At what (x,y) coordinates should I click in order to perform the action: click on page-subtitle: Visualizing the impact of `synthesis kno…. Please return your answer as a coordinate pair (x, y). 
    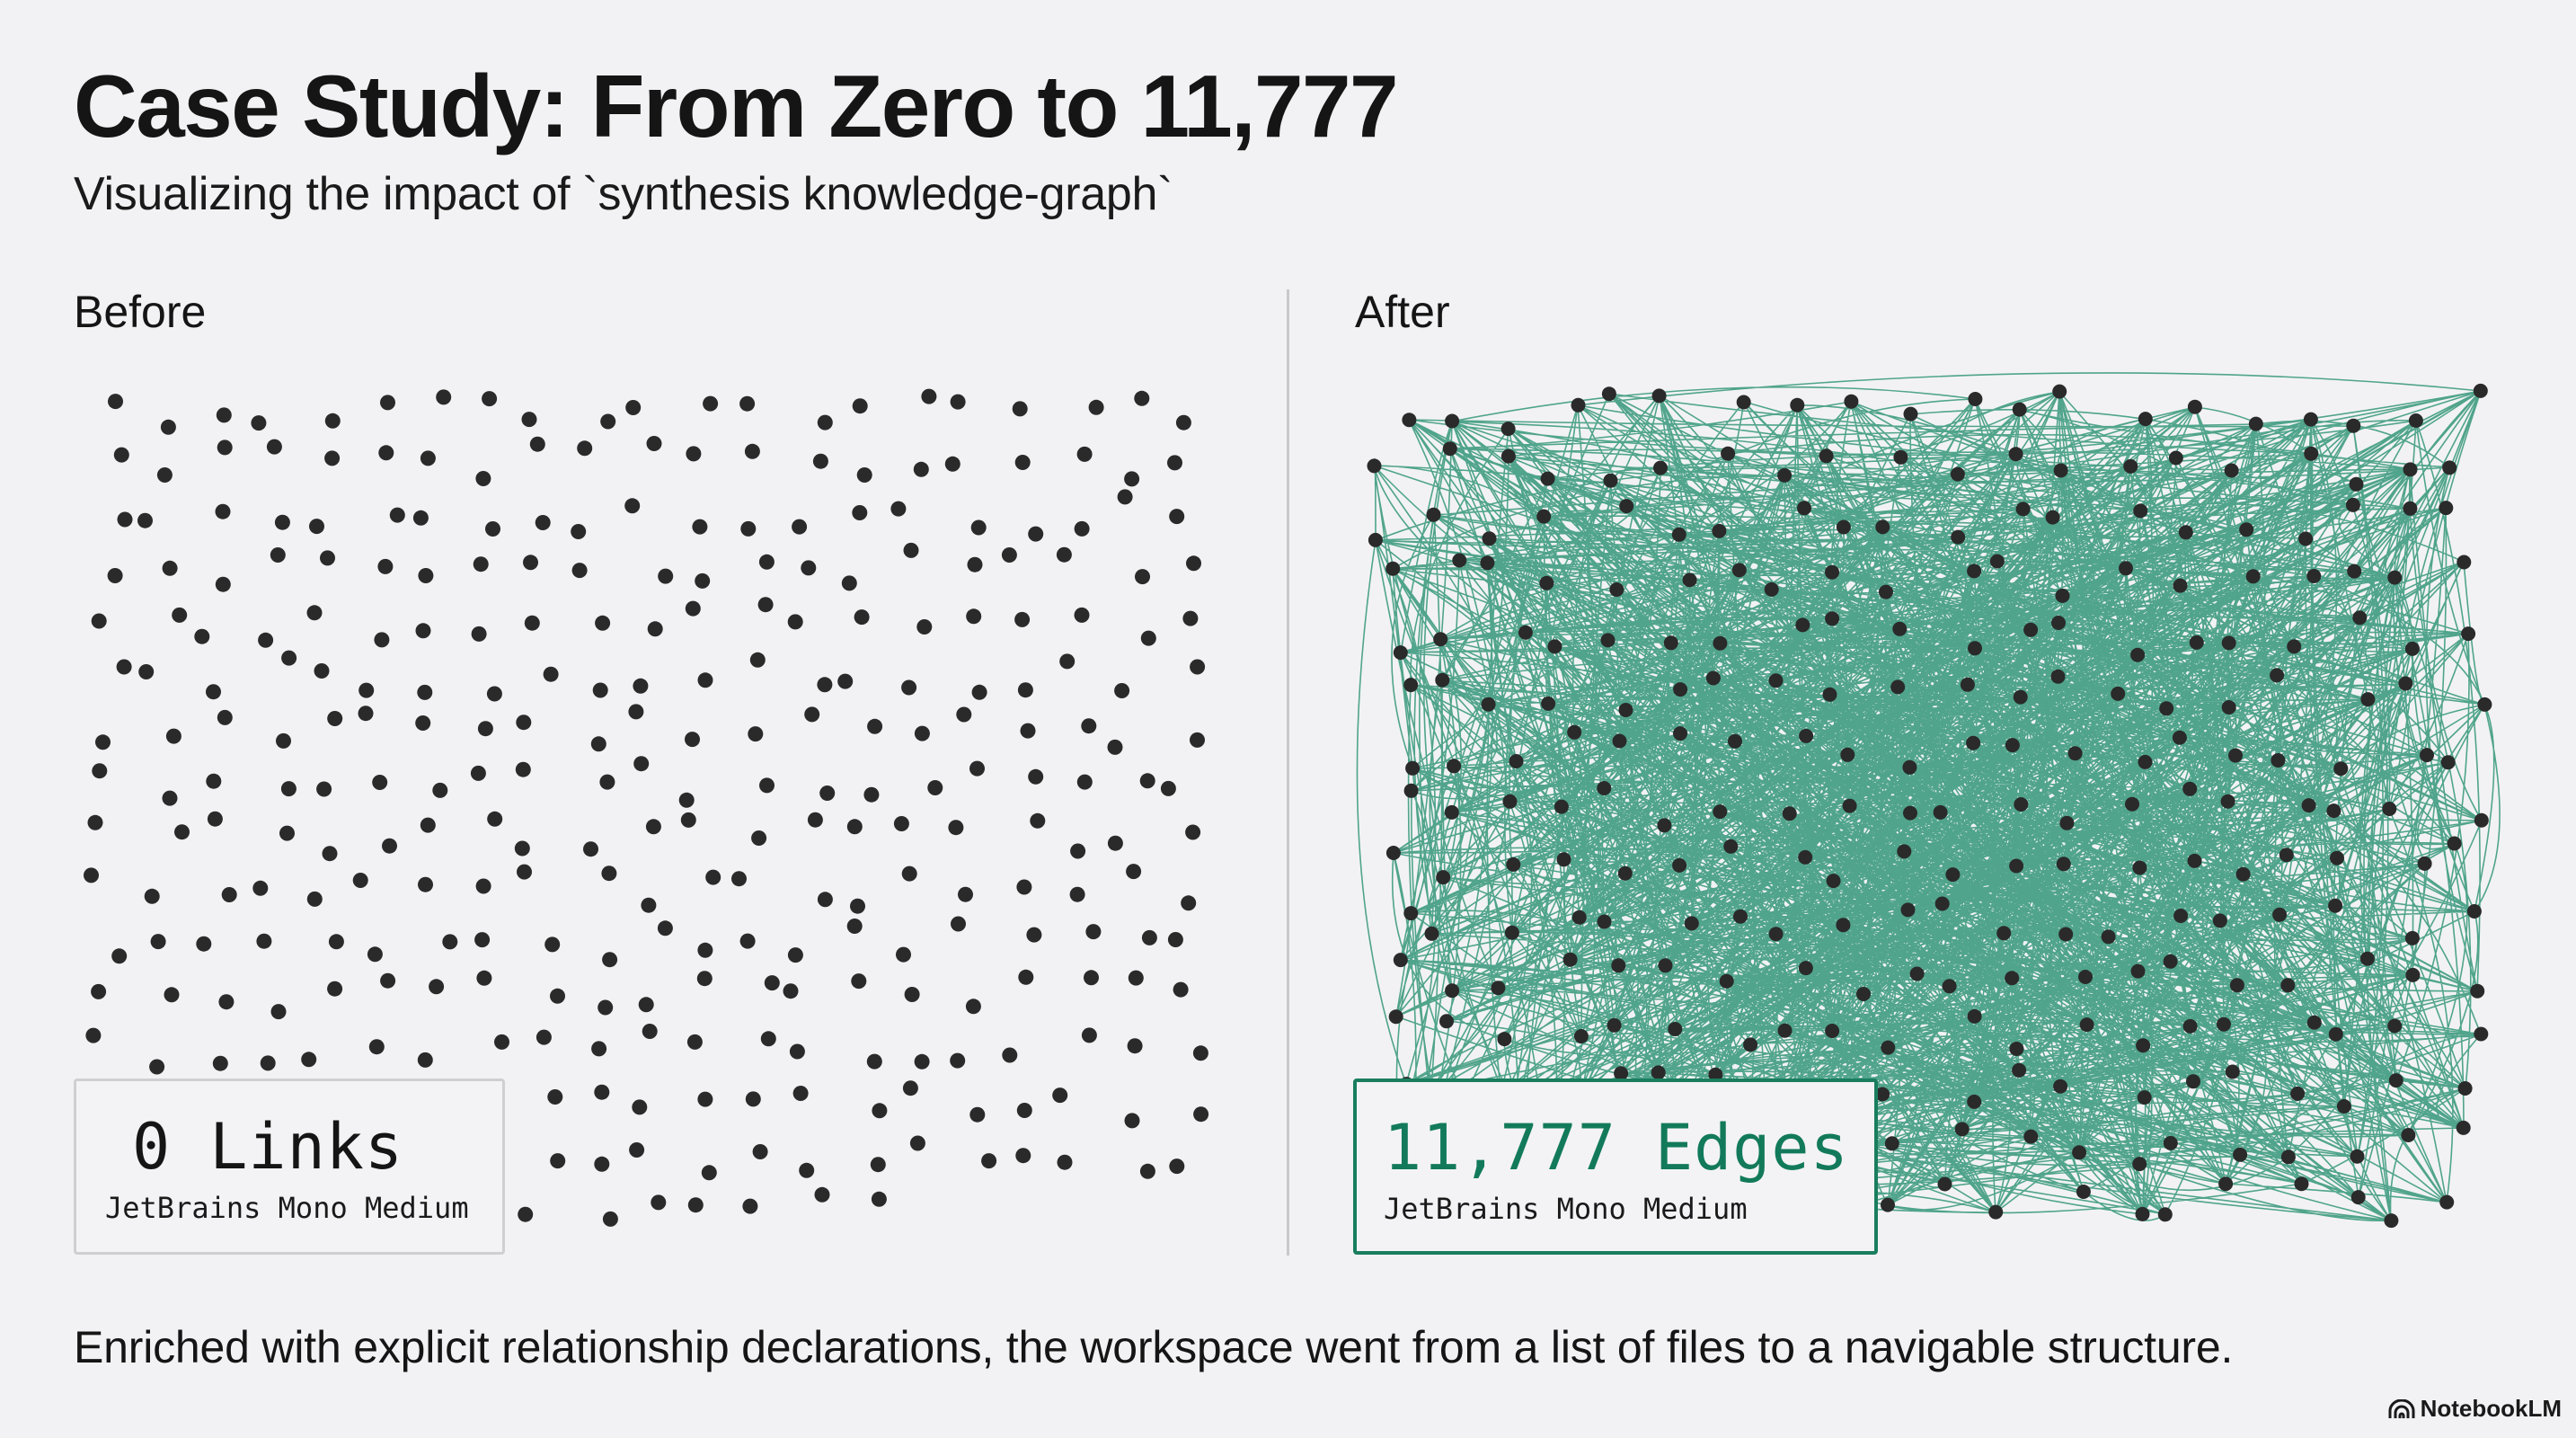
    Looking at the image, I should click on (623, 194).